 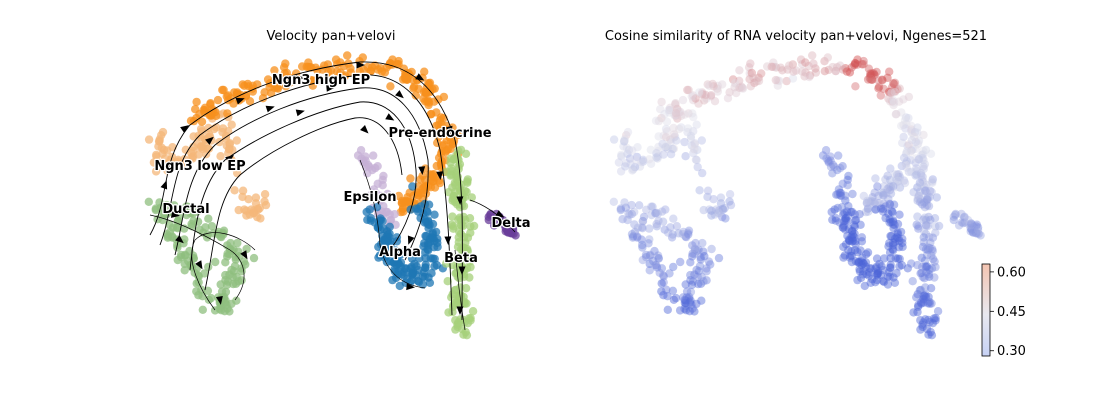 I want to click on cluster-label: Ngn3 low EP, so click(x=199, y=166).